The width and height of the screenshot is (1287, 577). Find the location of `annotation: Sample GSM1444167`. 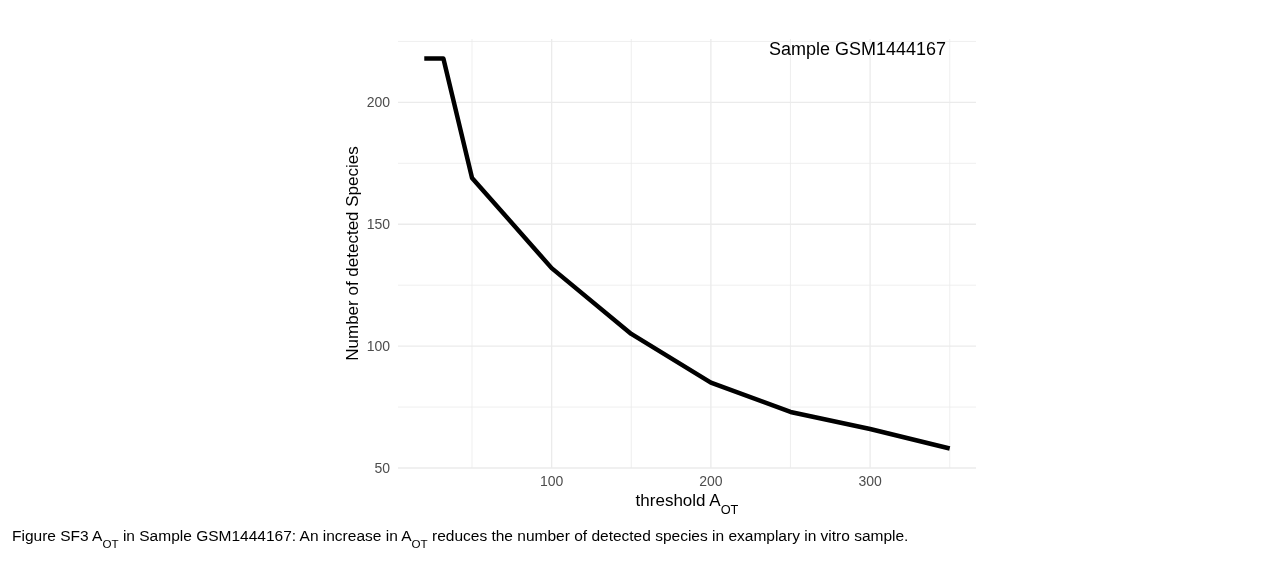

annotation: Sample GSM1444167 is located at coordinates (857, 49).